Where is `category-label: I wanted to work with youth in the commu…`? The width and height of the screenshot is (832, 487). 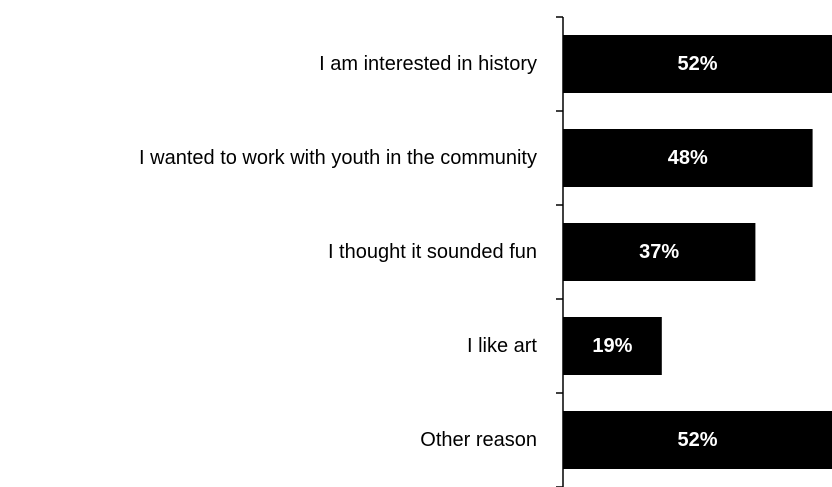
category-label: I wanted to work with youth in the commu… is located at coordinates (338, 158).